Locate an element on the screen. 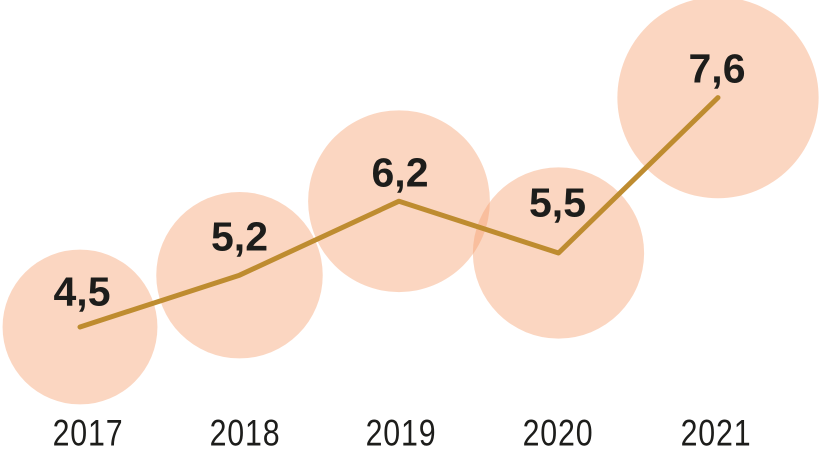 This screenshot has width=822, height=451. x-tick-label-2019: 2019 is located at coordinates (401, 431).